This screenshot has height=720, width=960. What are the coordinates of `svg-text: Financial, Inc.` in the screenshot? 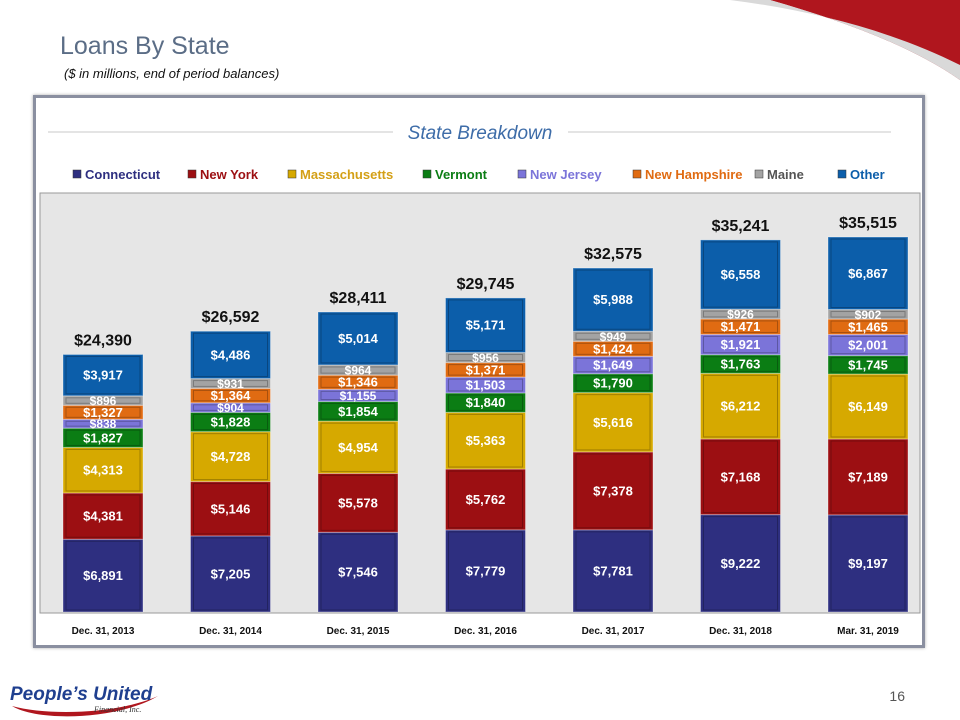 It's located at (117, 709).